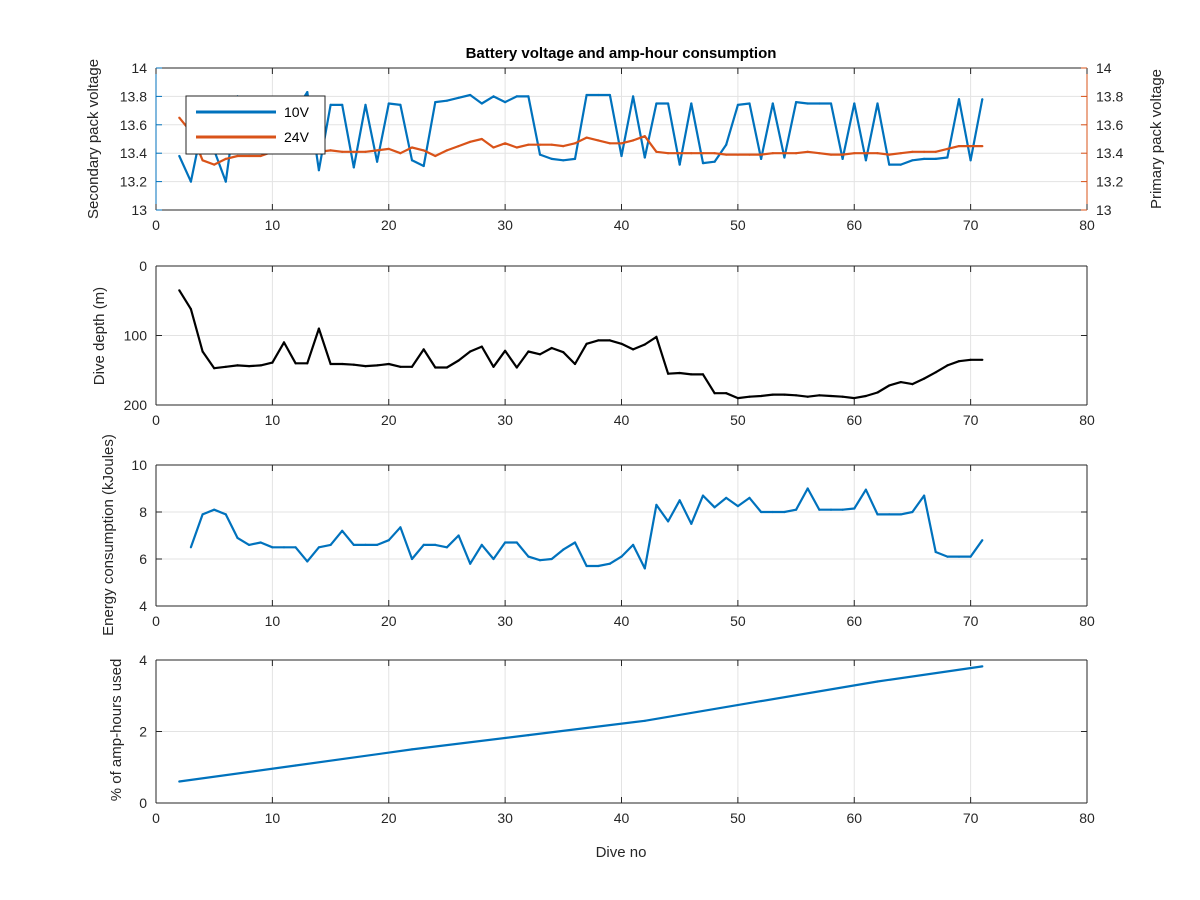  Describe the element at coordinates (1104, 210) in the screenshot. I see `y2-tick-label-13: 13` at that location.